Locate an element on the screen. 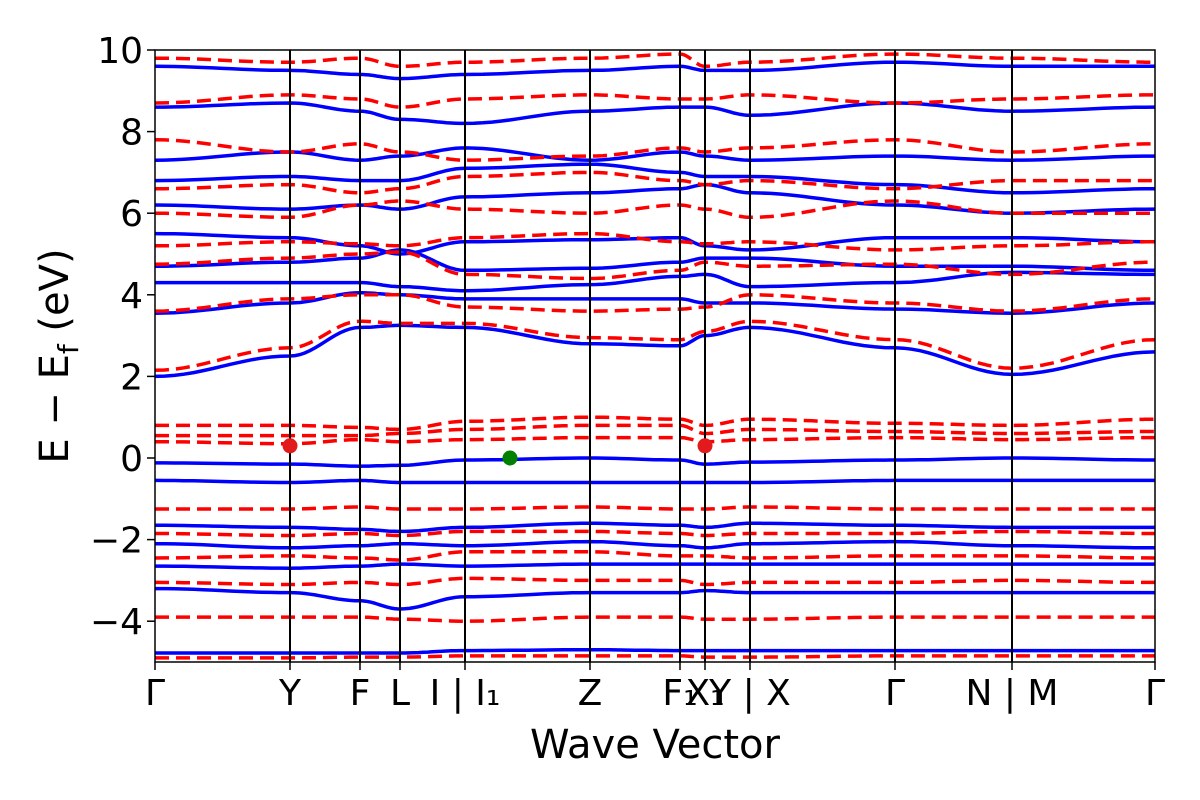 Image resolution: width=1200 pixels, height=800 pixels. x-tick-label-10: N | M is located at coordinates (1011, 693).